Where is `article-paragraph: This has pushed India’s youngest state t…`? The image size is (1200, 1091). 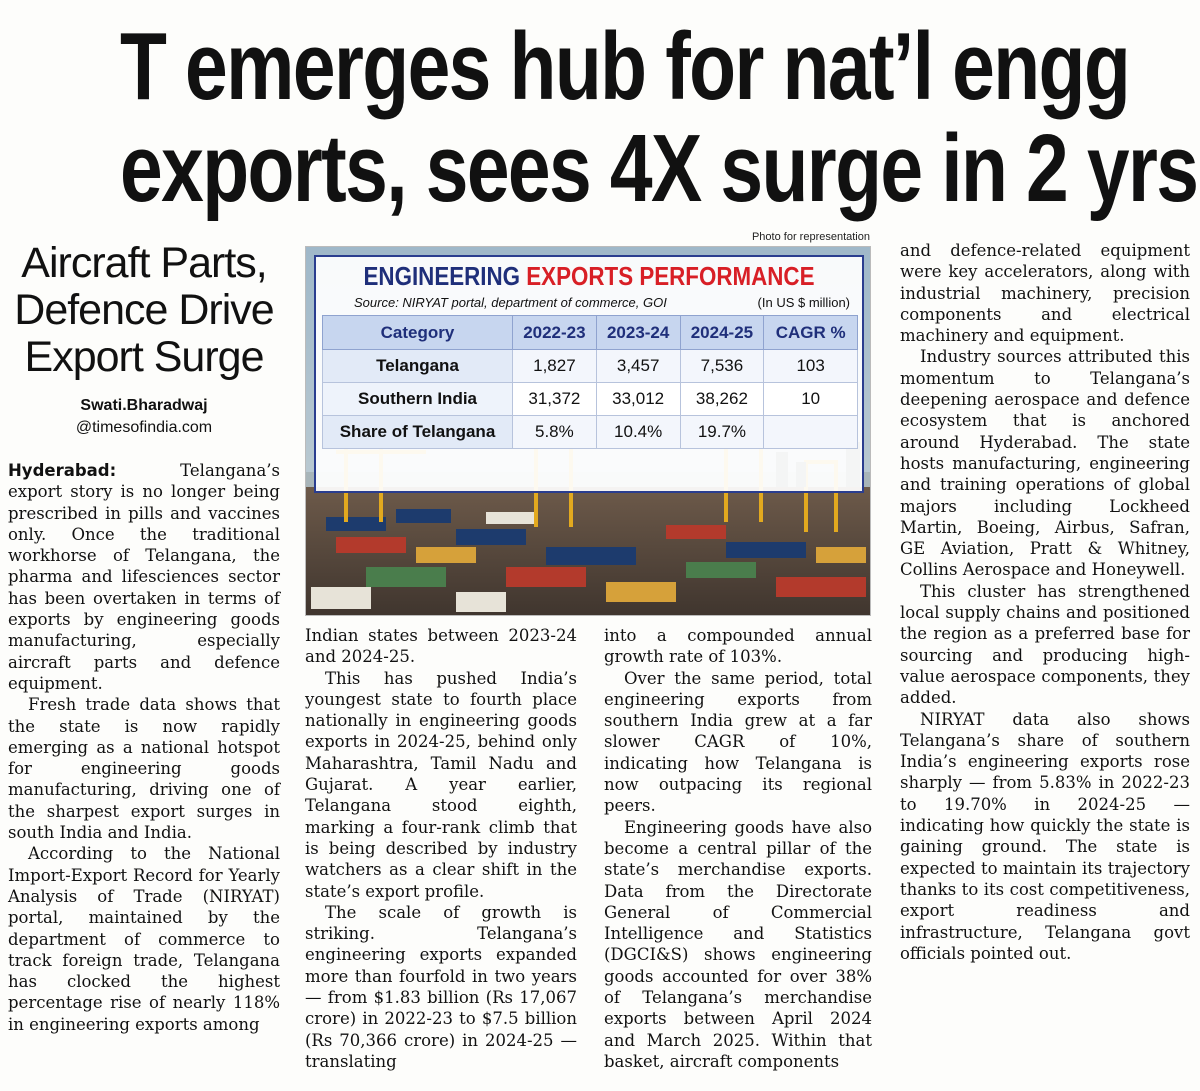
article-paragraph: This has pushed India’s youngest state t… is located at coordinates (441, 784).